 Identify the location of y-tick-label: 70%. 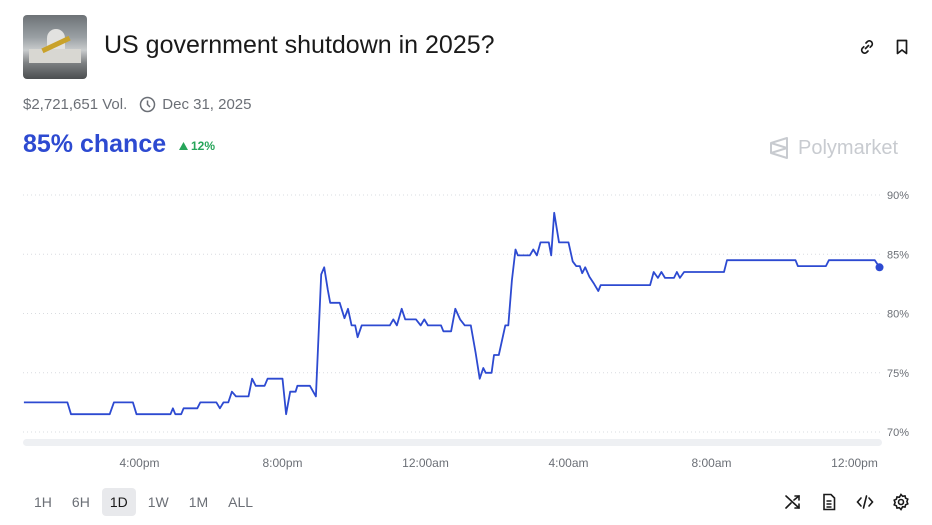
(898, 433).